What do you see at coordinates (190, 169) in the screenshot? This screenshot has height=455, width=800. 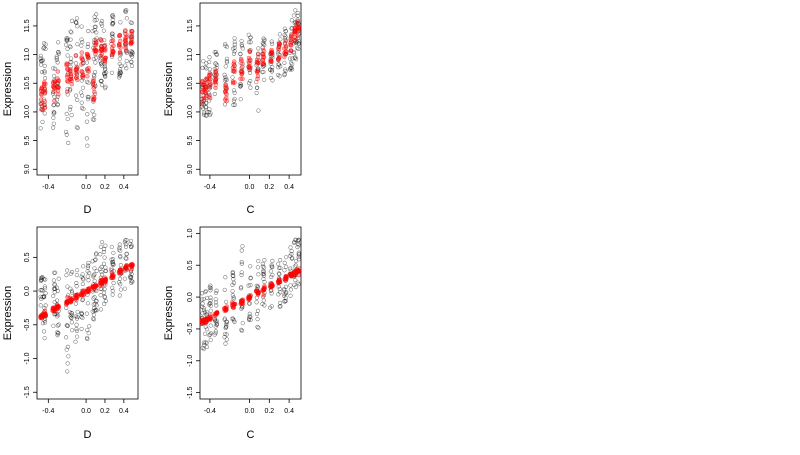 I see `y-tick-label: 9.0` at bounding box center [190, 169].